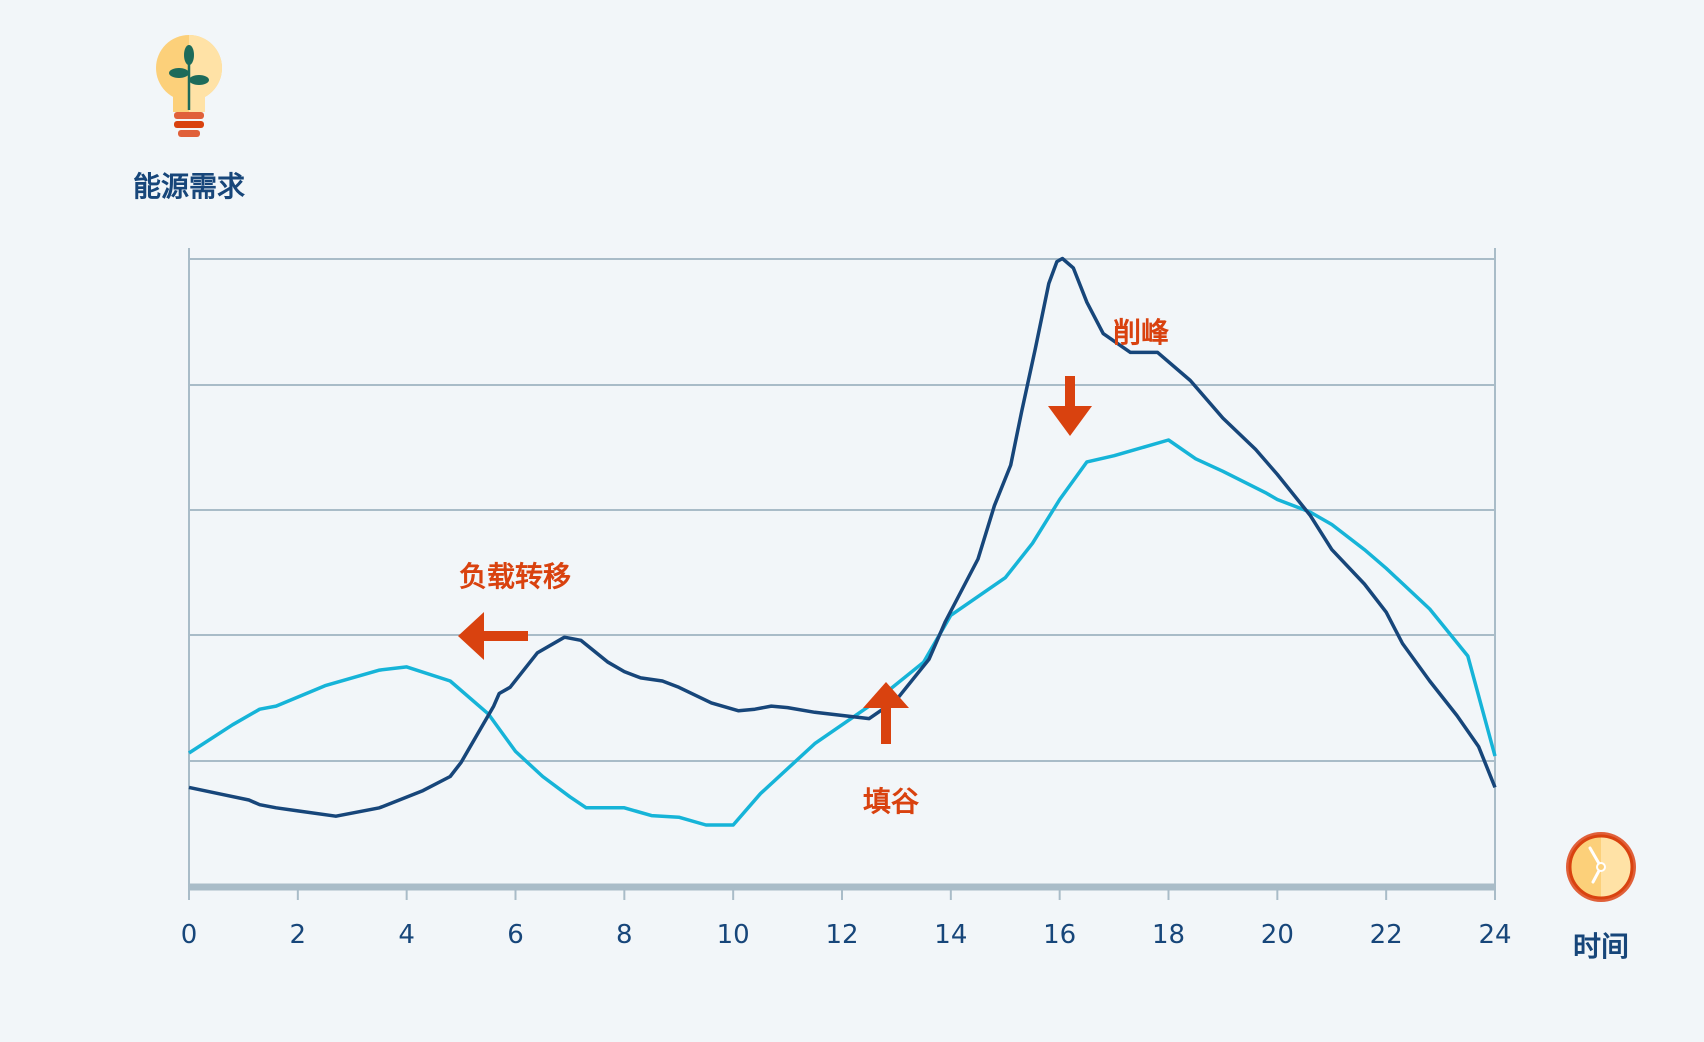 This screenshot has height=1042, width=1704. What do you see at coordinates (493, 636) in the screenshot?
I see `arrow-left-icon` at bounding box center [493, 636].